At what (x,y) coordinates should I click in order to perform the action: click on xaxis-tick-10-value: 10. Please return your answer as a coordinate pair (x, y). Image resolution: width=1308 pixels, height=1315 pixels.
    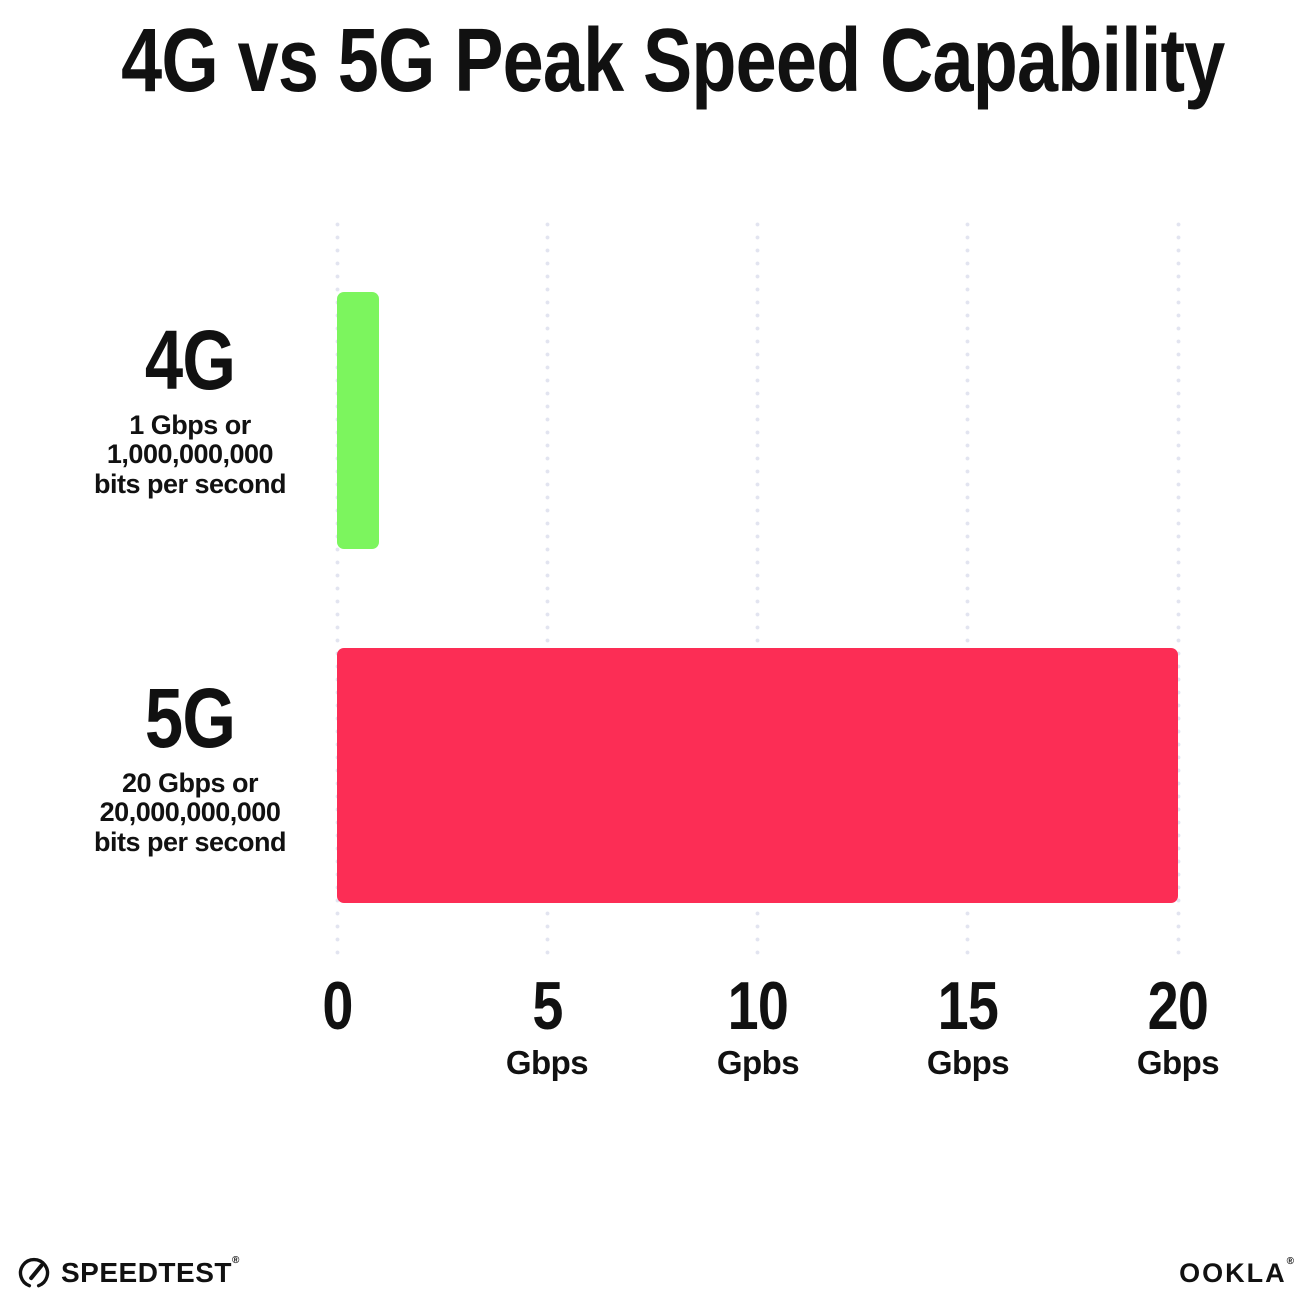
    Looking at the image, I should click on (758, 1006).